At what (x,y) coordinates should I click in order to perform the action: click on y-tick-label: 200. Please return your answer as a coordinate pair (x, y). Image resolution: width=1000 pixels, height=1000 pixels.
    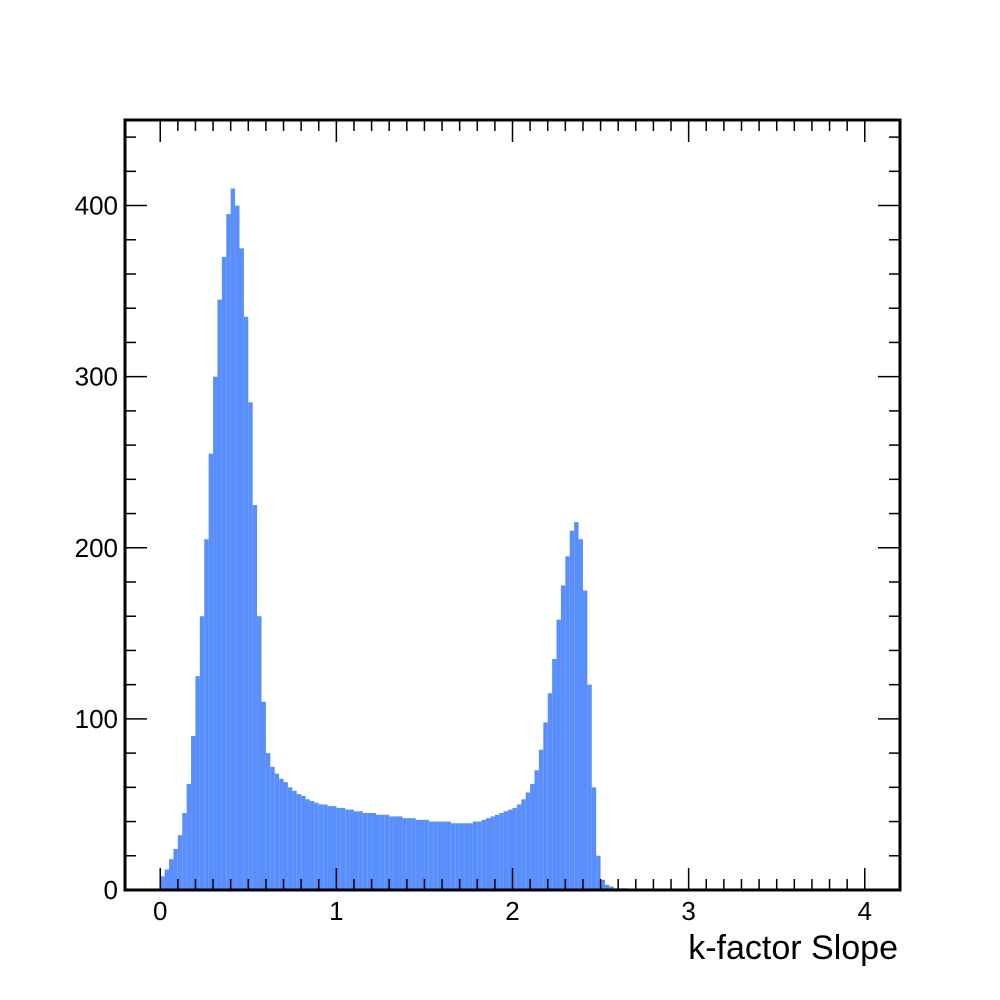
    Looking at the image, I should click on (96, 548).